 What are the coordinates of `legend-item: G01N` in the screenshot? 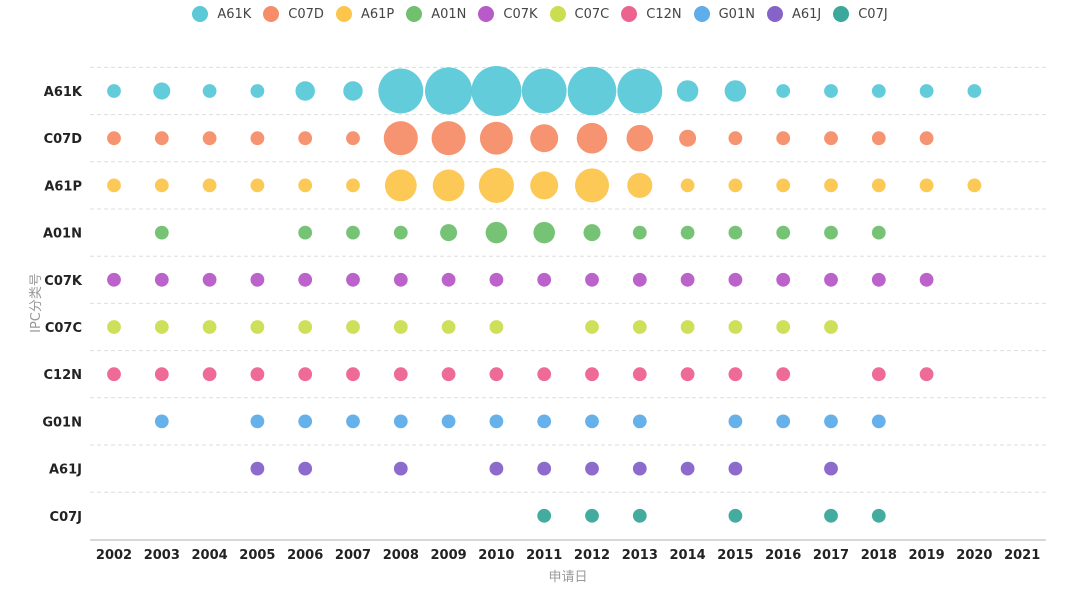 It's located at (724, 14).